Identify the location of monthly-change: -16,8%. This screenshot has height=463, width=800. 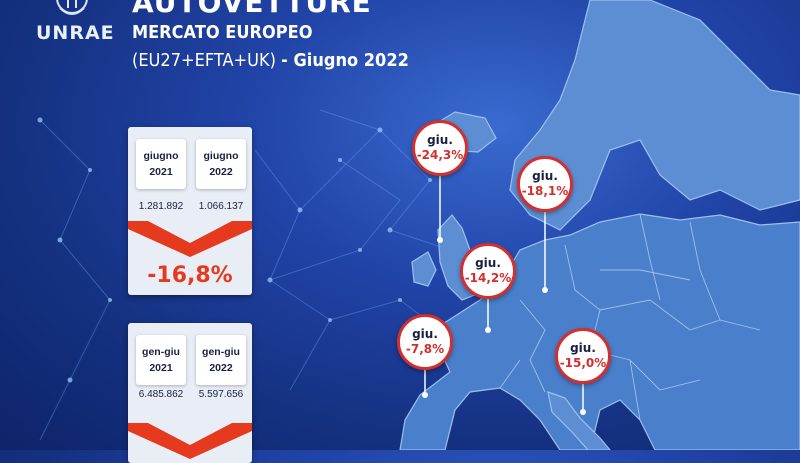
(190, 275).